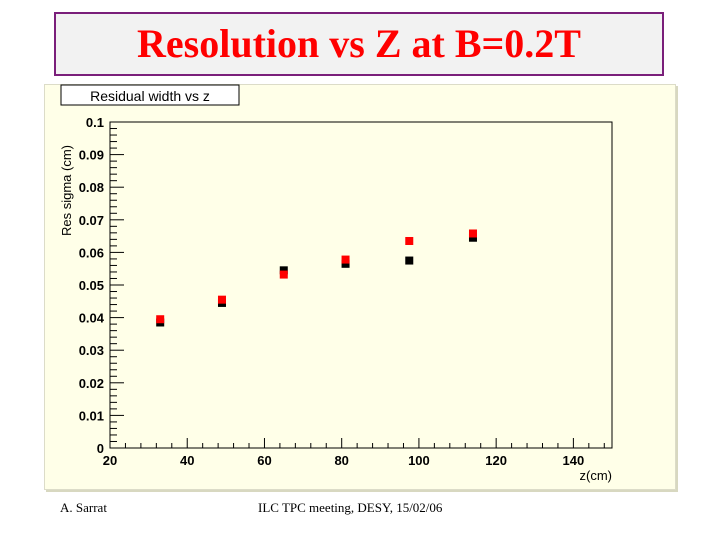  I want to click on slide-title-box: Resolution vs Z at B=0.2T, so click(359, 44).